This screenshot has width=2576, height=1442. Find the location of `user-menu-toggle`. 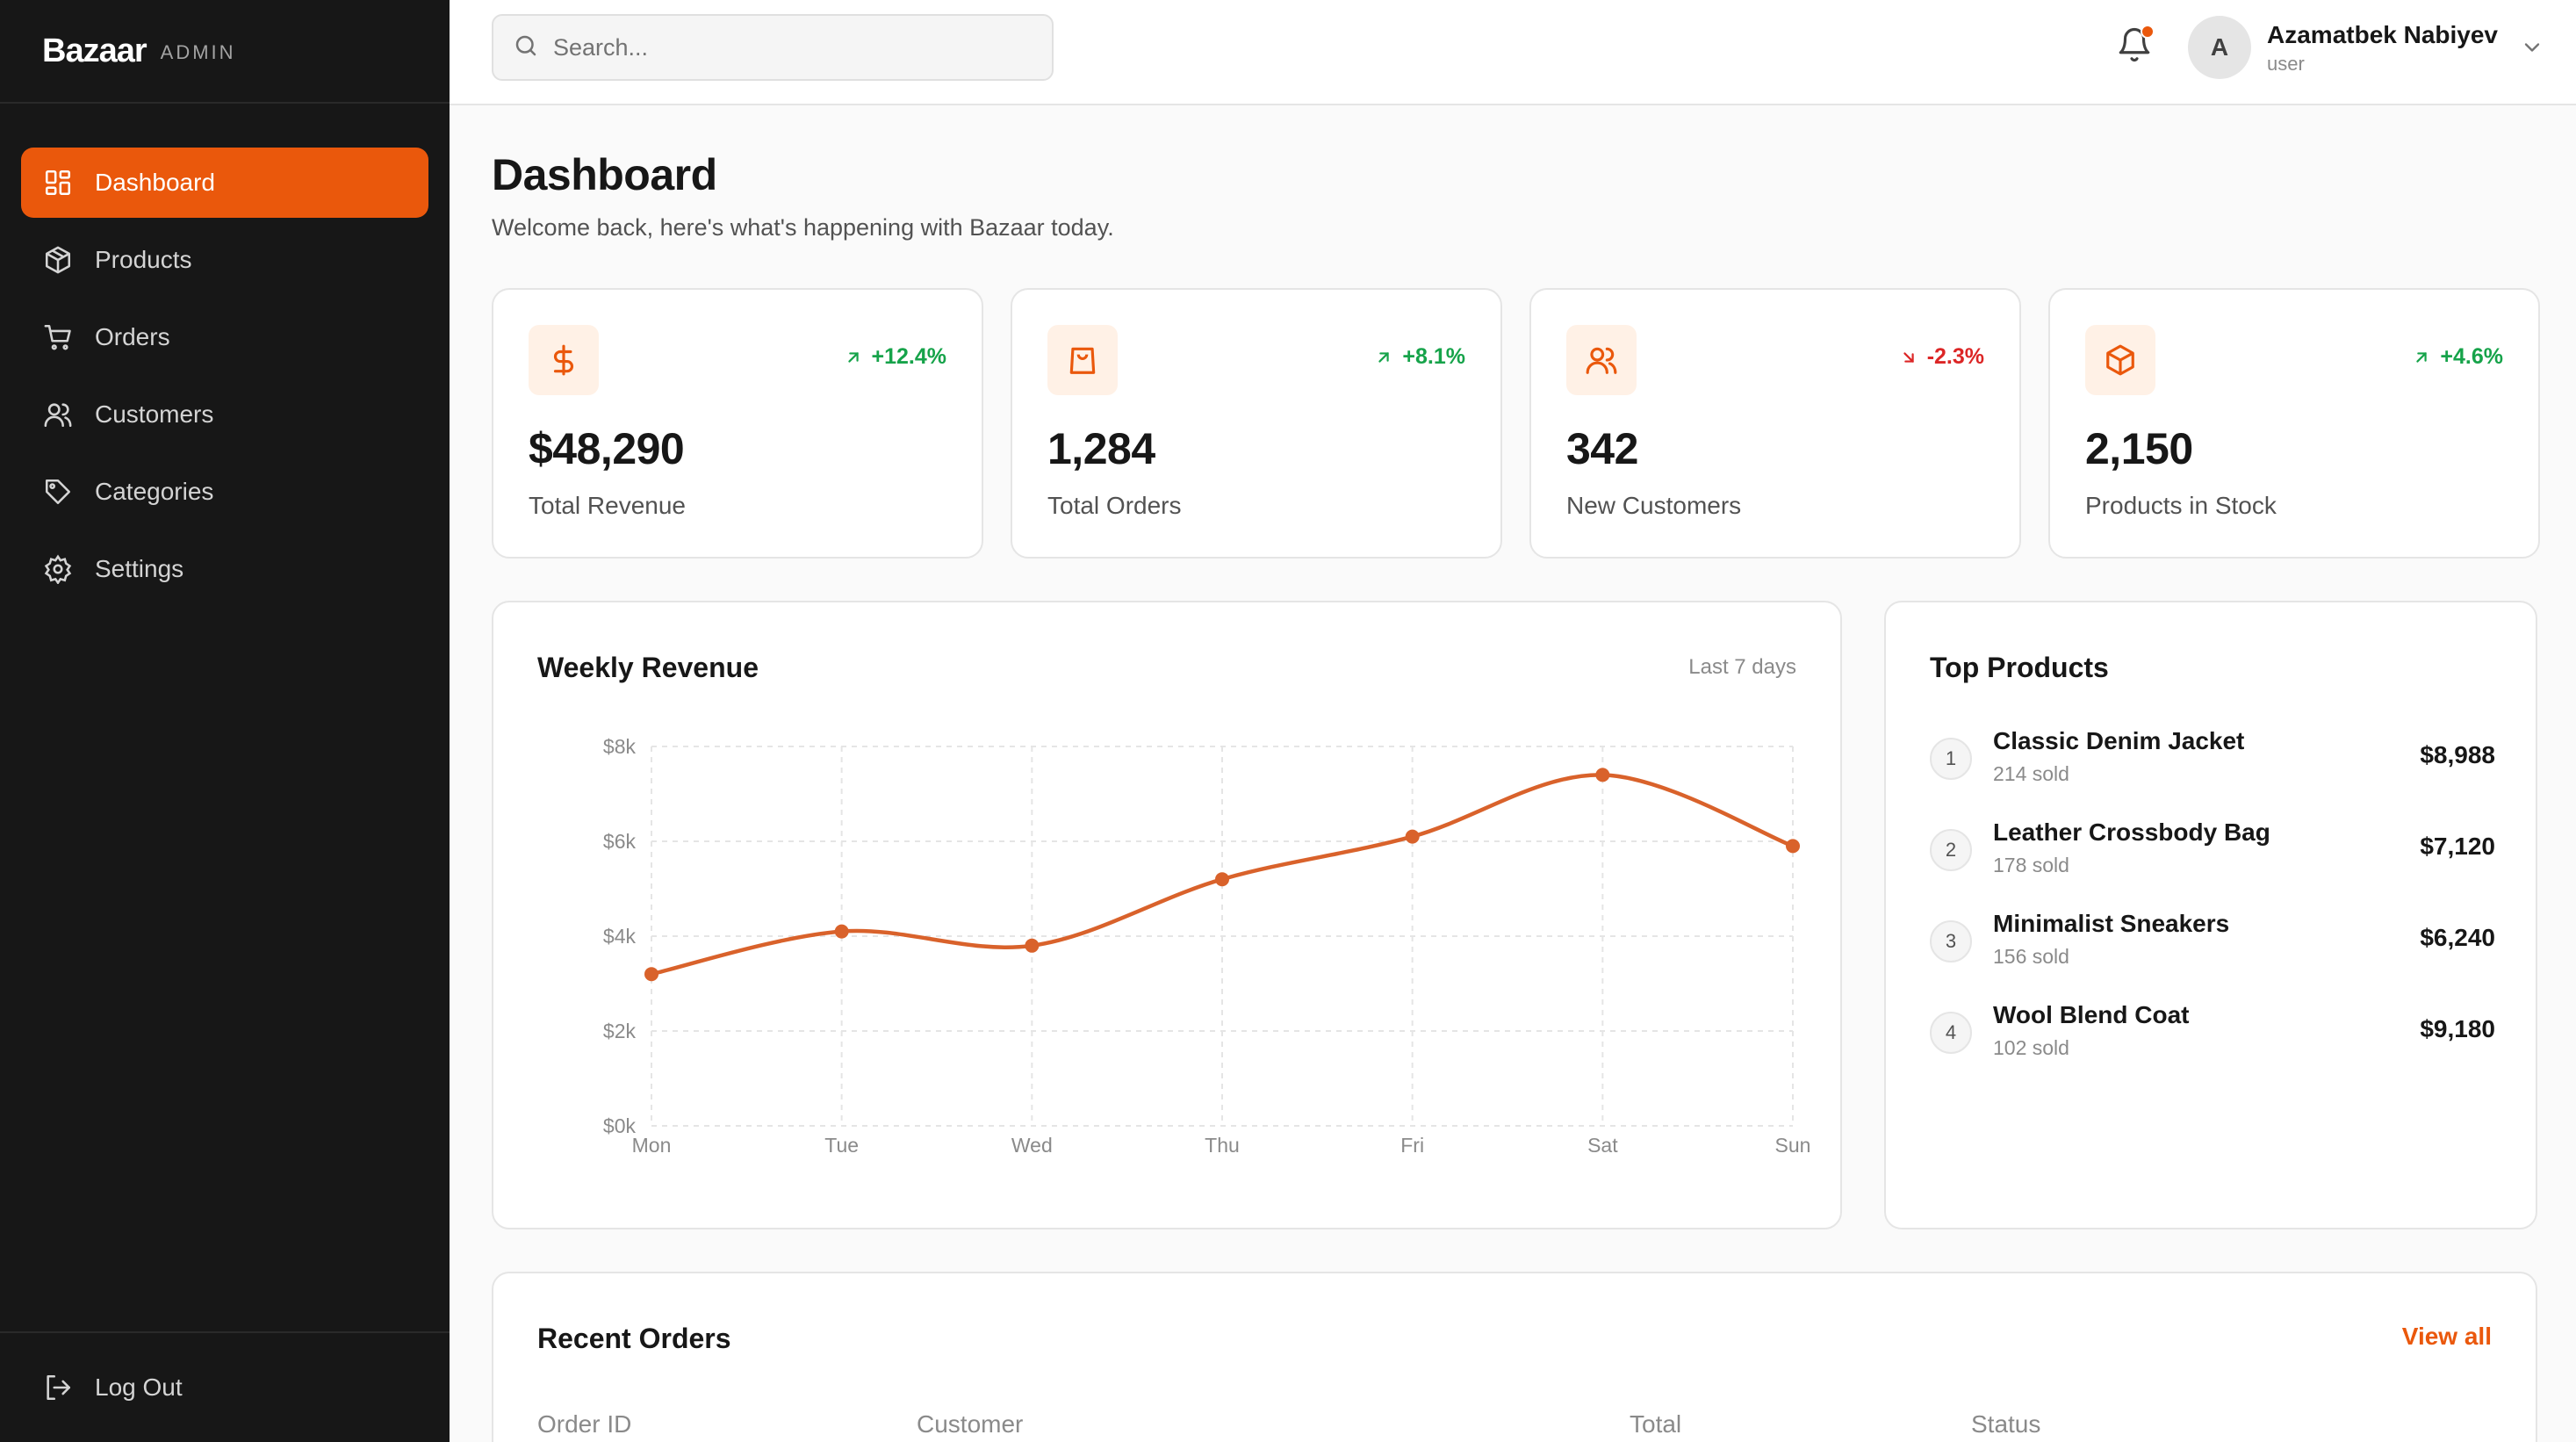

user-menu-toggle is located at coordinates (2533, 48).